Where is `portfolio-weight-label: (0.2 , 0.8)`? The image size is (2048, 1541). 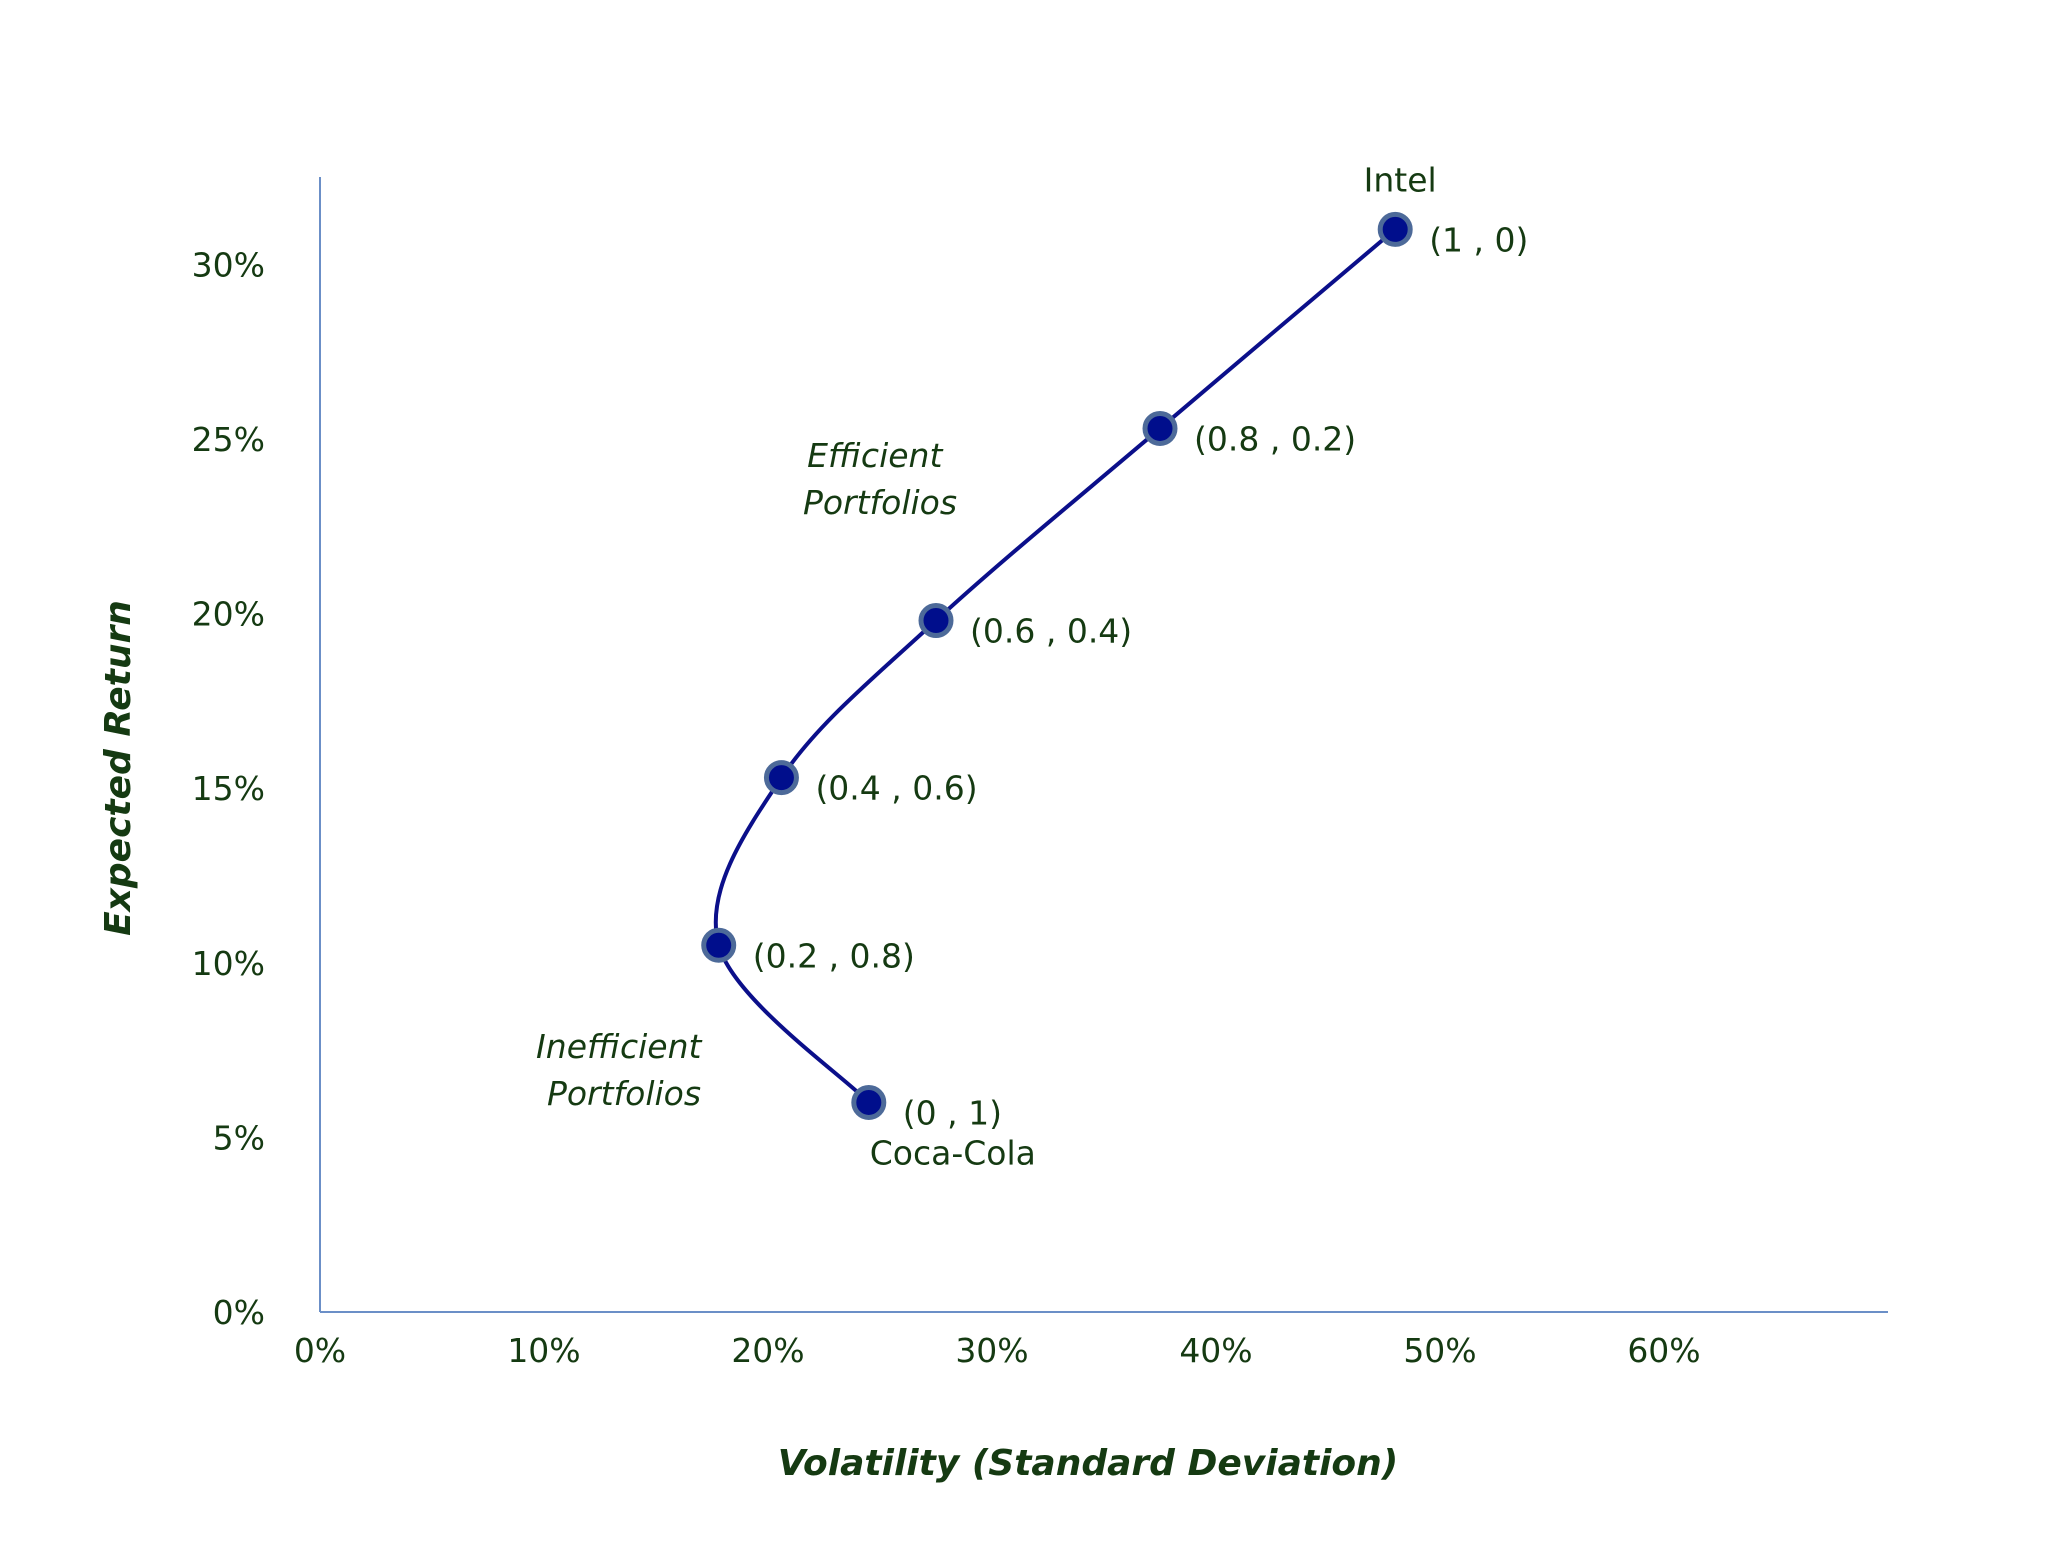
portfolio-weight-label: (0.2 , 0.8) is located at coordinates (834, 955).